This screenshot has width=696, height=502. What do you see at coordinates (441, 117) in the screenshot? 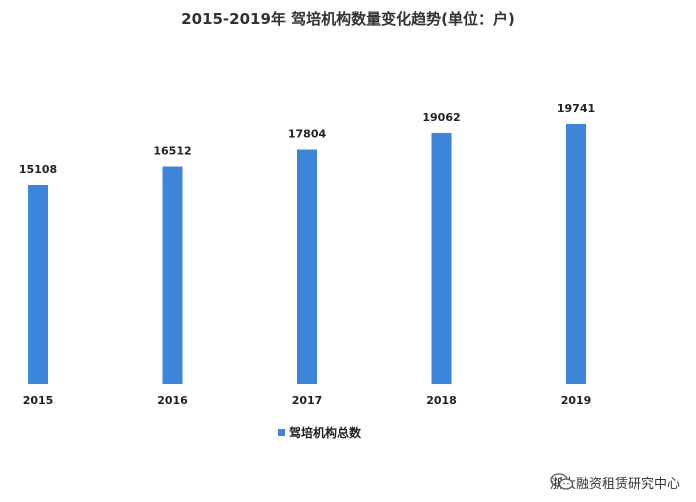
I see `data-label-2018: 19062` at bounding box center [441, 117].